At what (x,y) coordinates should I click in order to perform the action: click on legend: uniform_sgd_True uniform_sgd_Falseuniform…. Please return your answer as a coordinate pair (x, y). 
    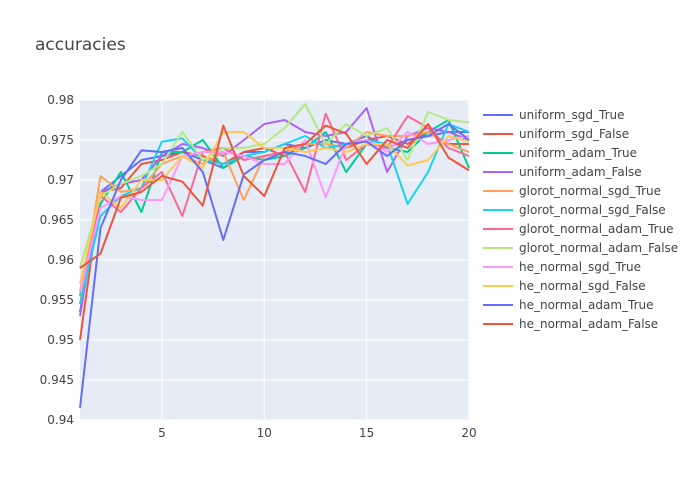
    Looking at the image, I should click on (580, 219).